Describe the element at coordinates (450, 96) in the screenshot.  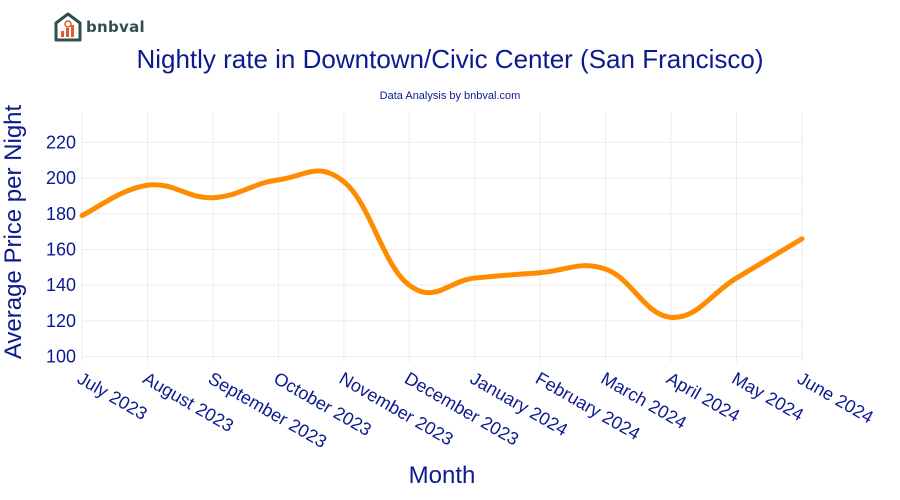
I see `chart-subtitle: Data Analysis by bnbval.com` at that location.